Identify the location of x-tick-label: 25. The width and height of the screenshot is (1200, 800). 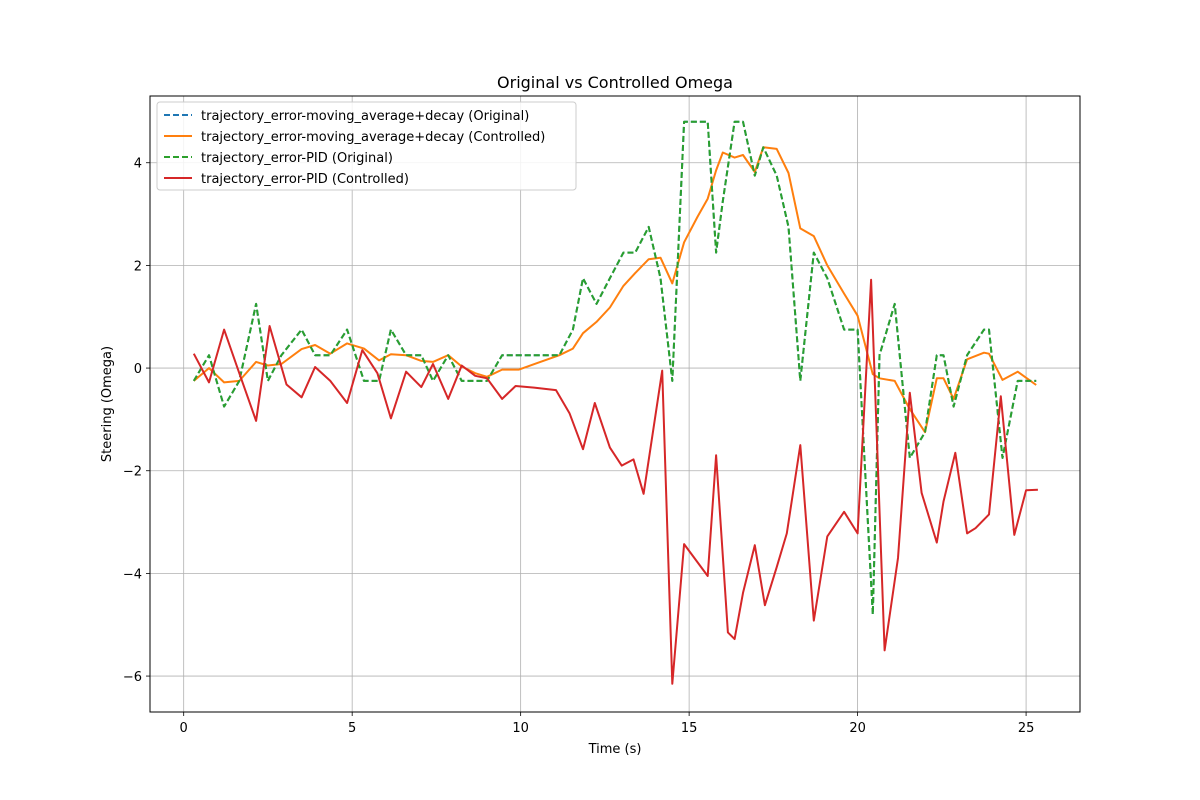
(1026, 728).